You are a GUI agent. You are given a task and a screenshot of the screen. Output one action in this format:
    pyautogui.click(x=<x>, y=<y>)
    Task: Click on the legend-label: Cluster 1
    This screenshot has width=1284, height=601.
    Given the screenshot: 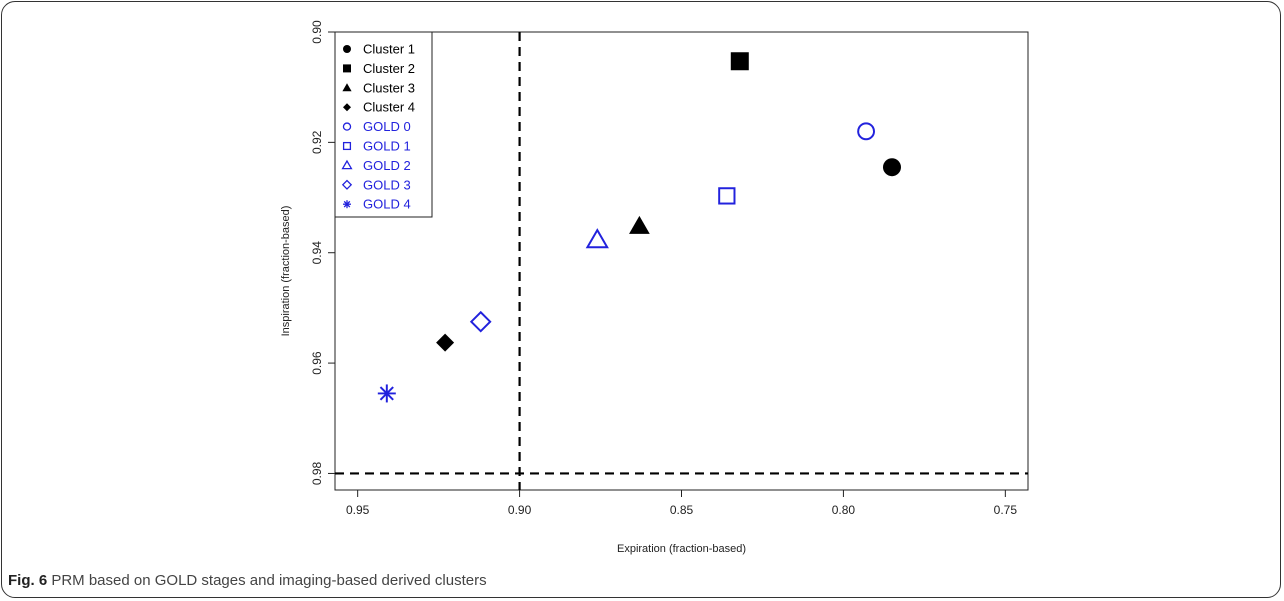 What is the action you would take?
    pyautogui.click(x=389, y=49)
    